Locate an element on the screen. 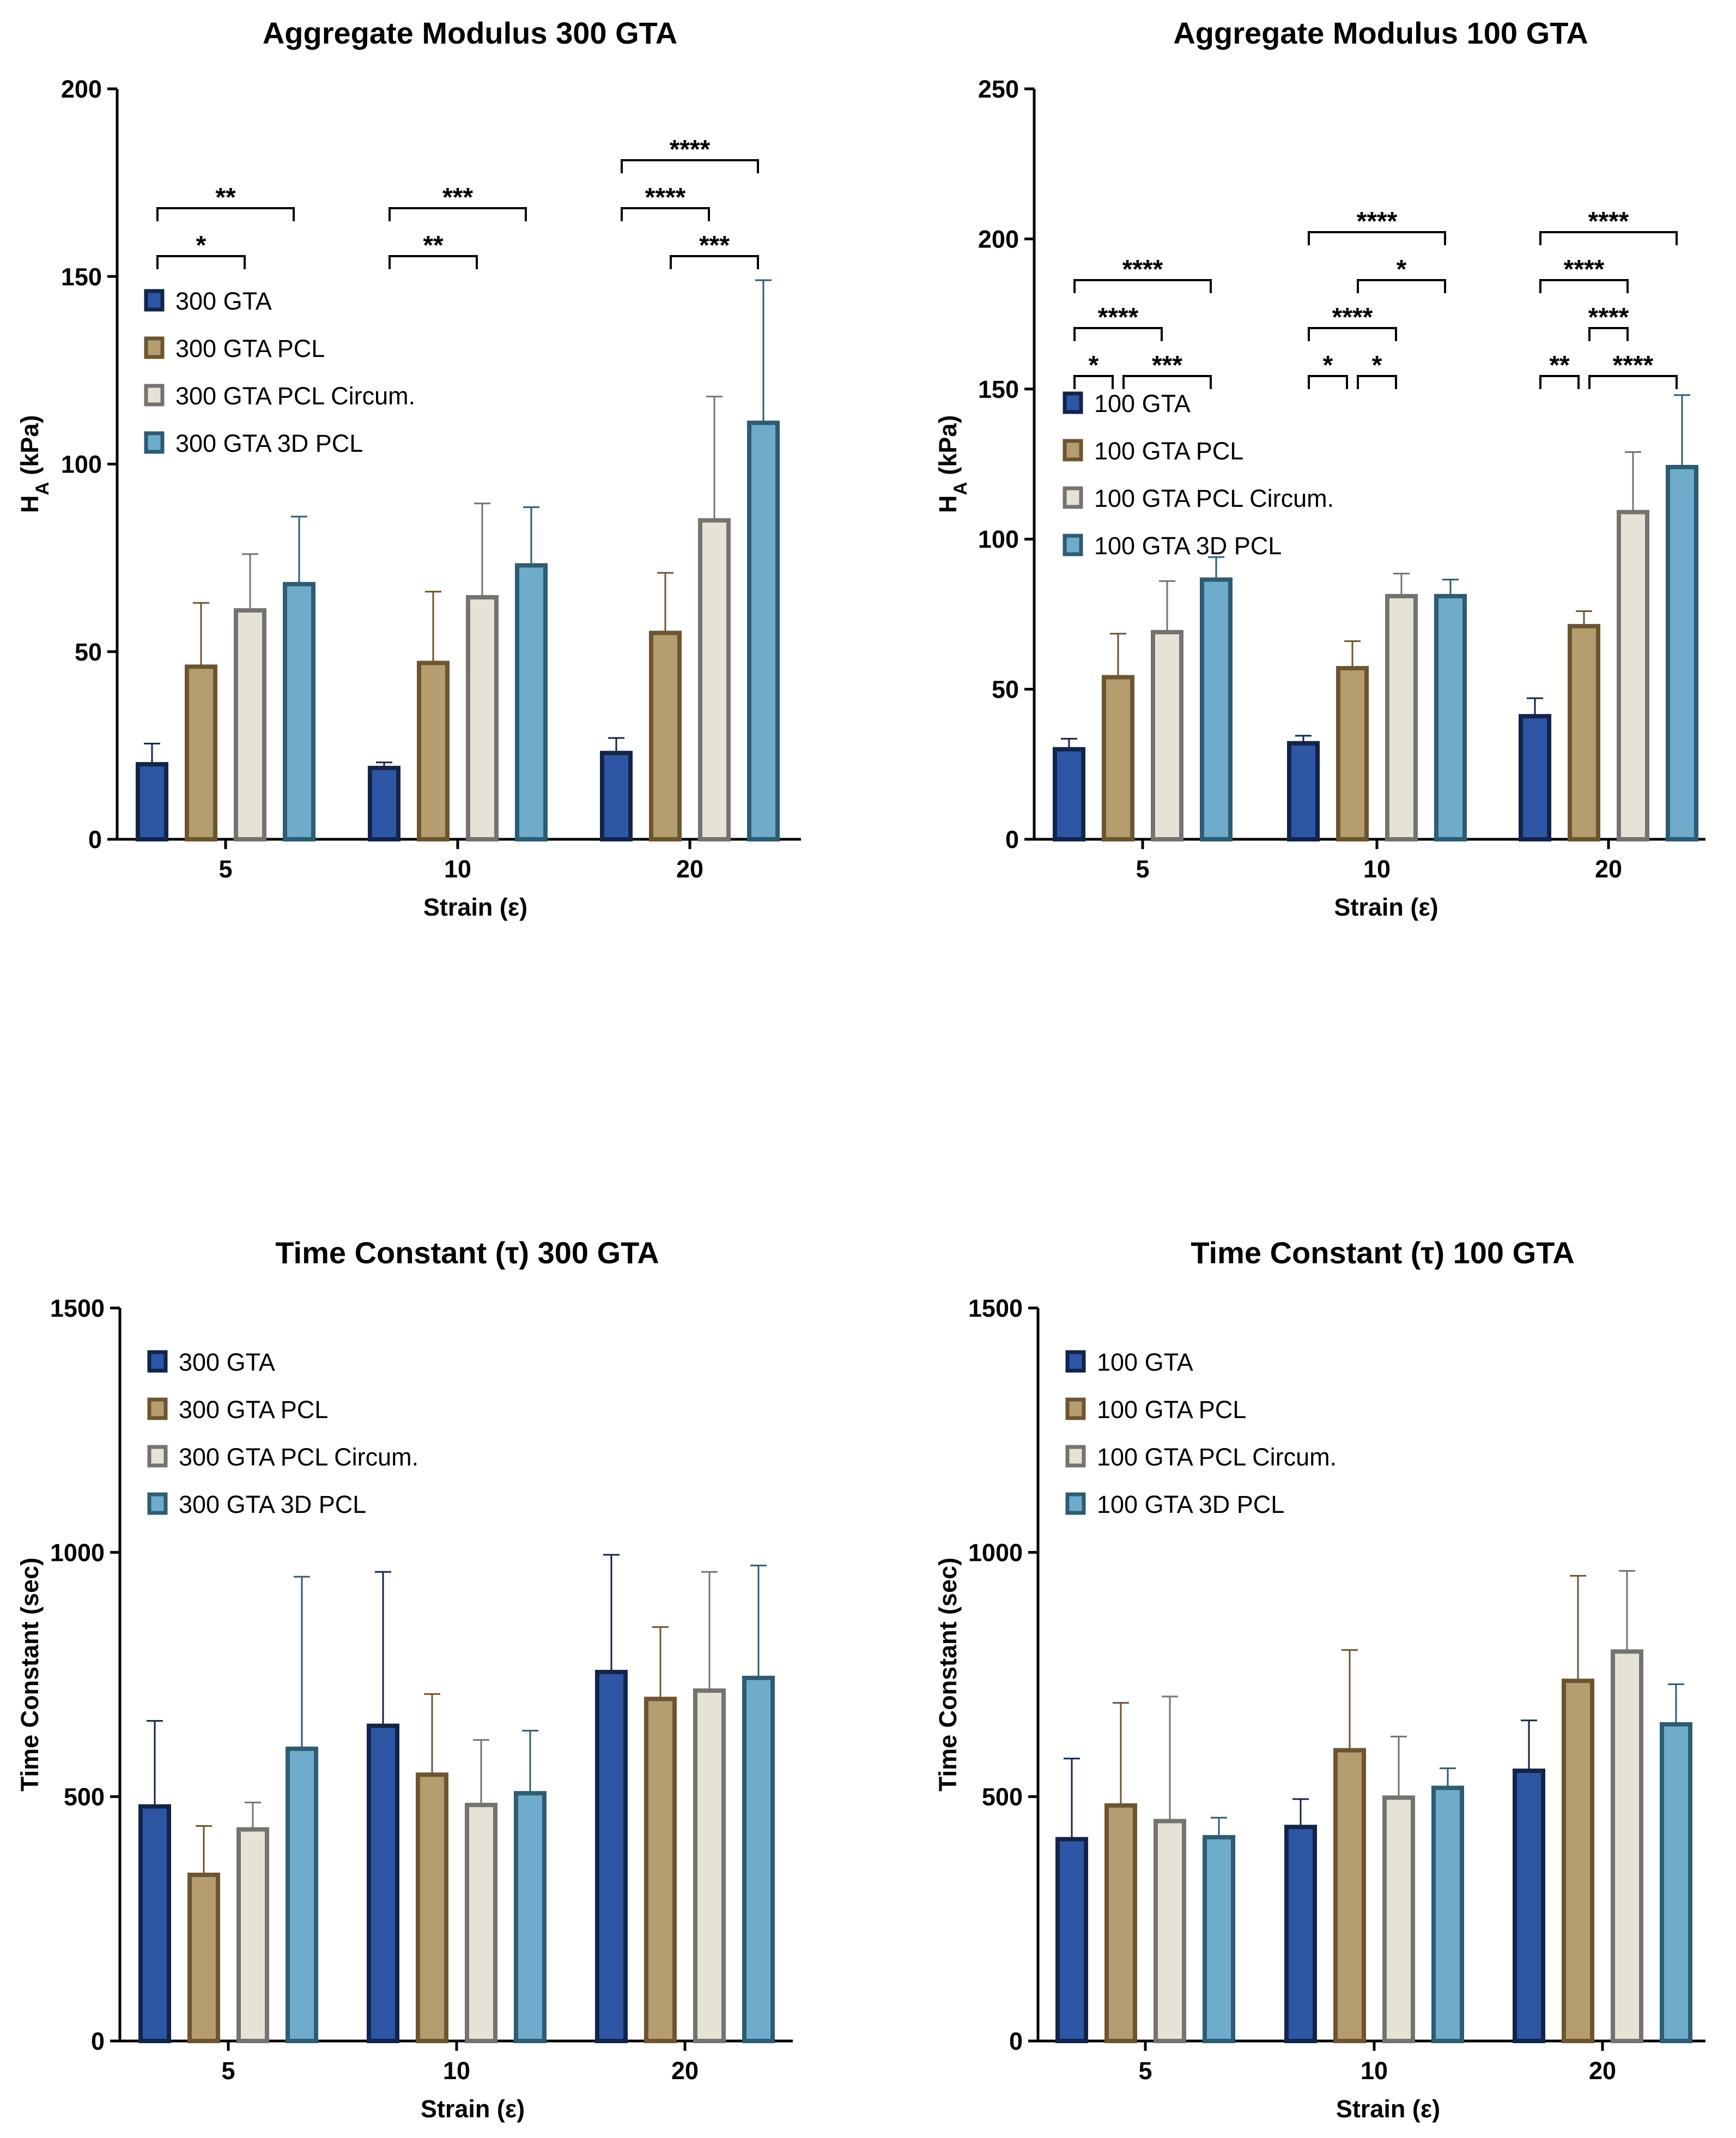  y-tick-label: 100 is located at coordinates (81, 465).